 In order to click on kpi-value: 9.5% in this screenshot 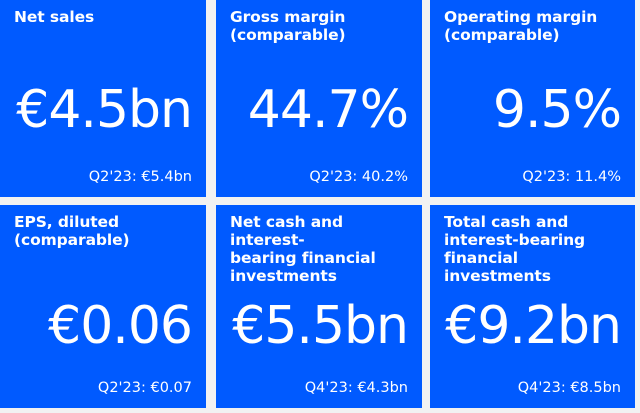, I will do `click(557, 110)`.